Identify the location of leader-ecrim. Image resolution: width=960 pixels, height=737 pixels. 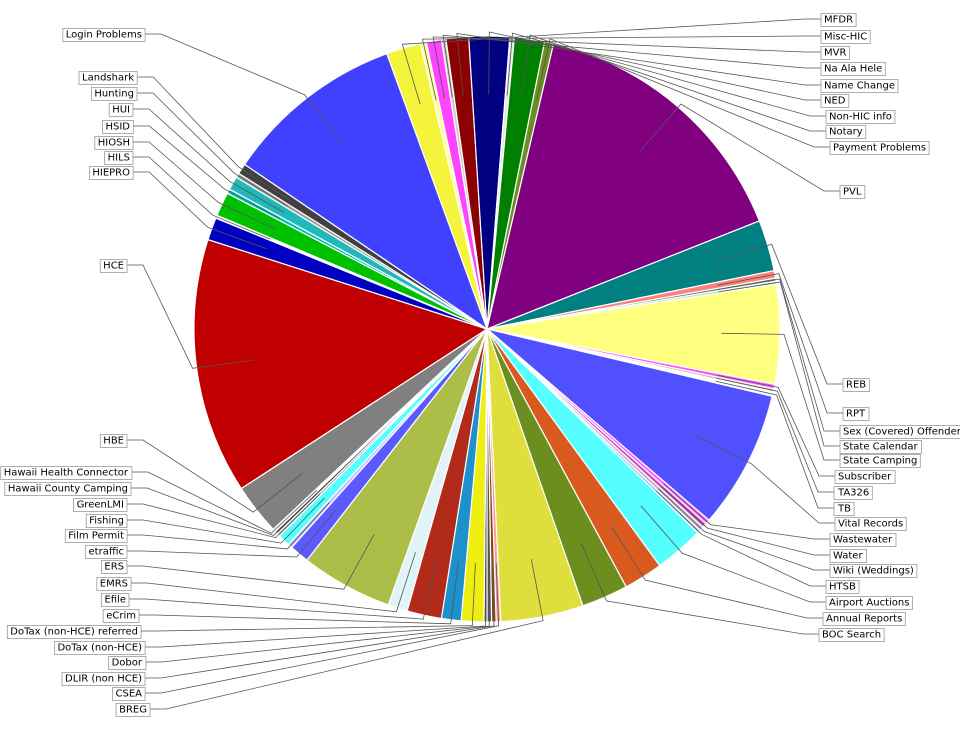
(299, 593).